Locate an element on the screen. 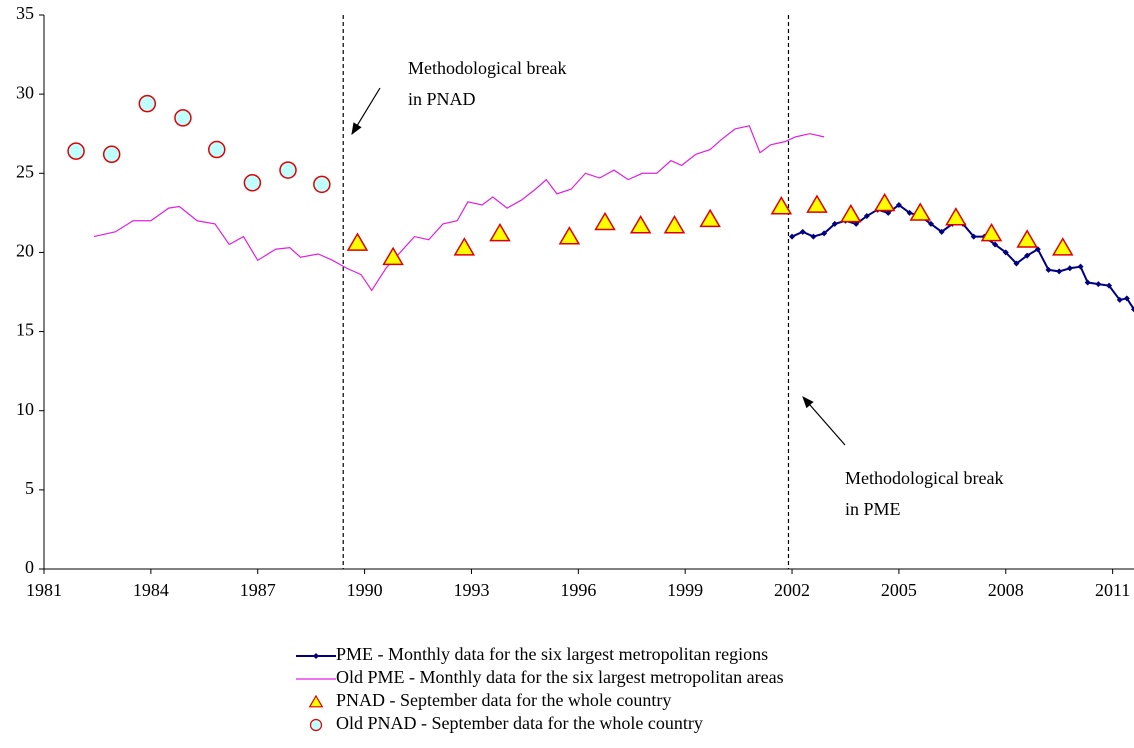 The width and height of the screenshot is (1134, 748). annotation: in PNAD is located at coordinates (442, 99).